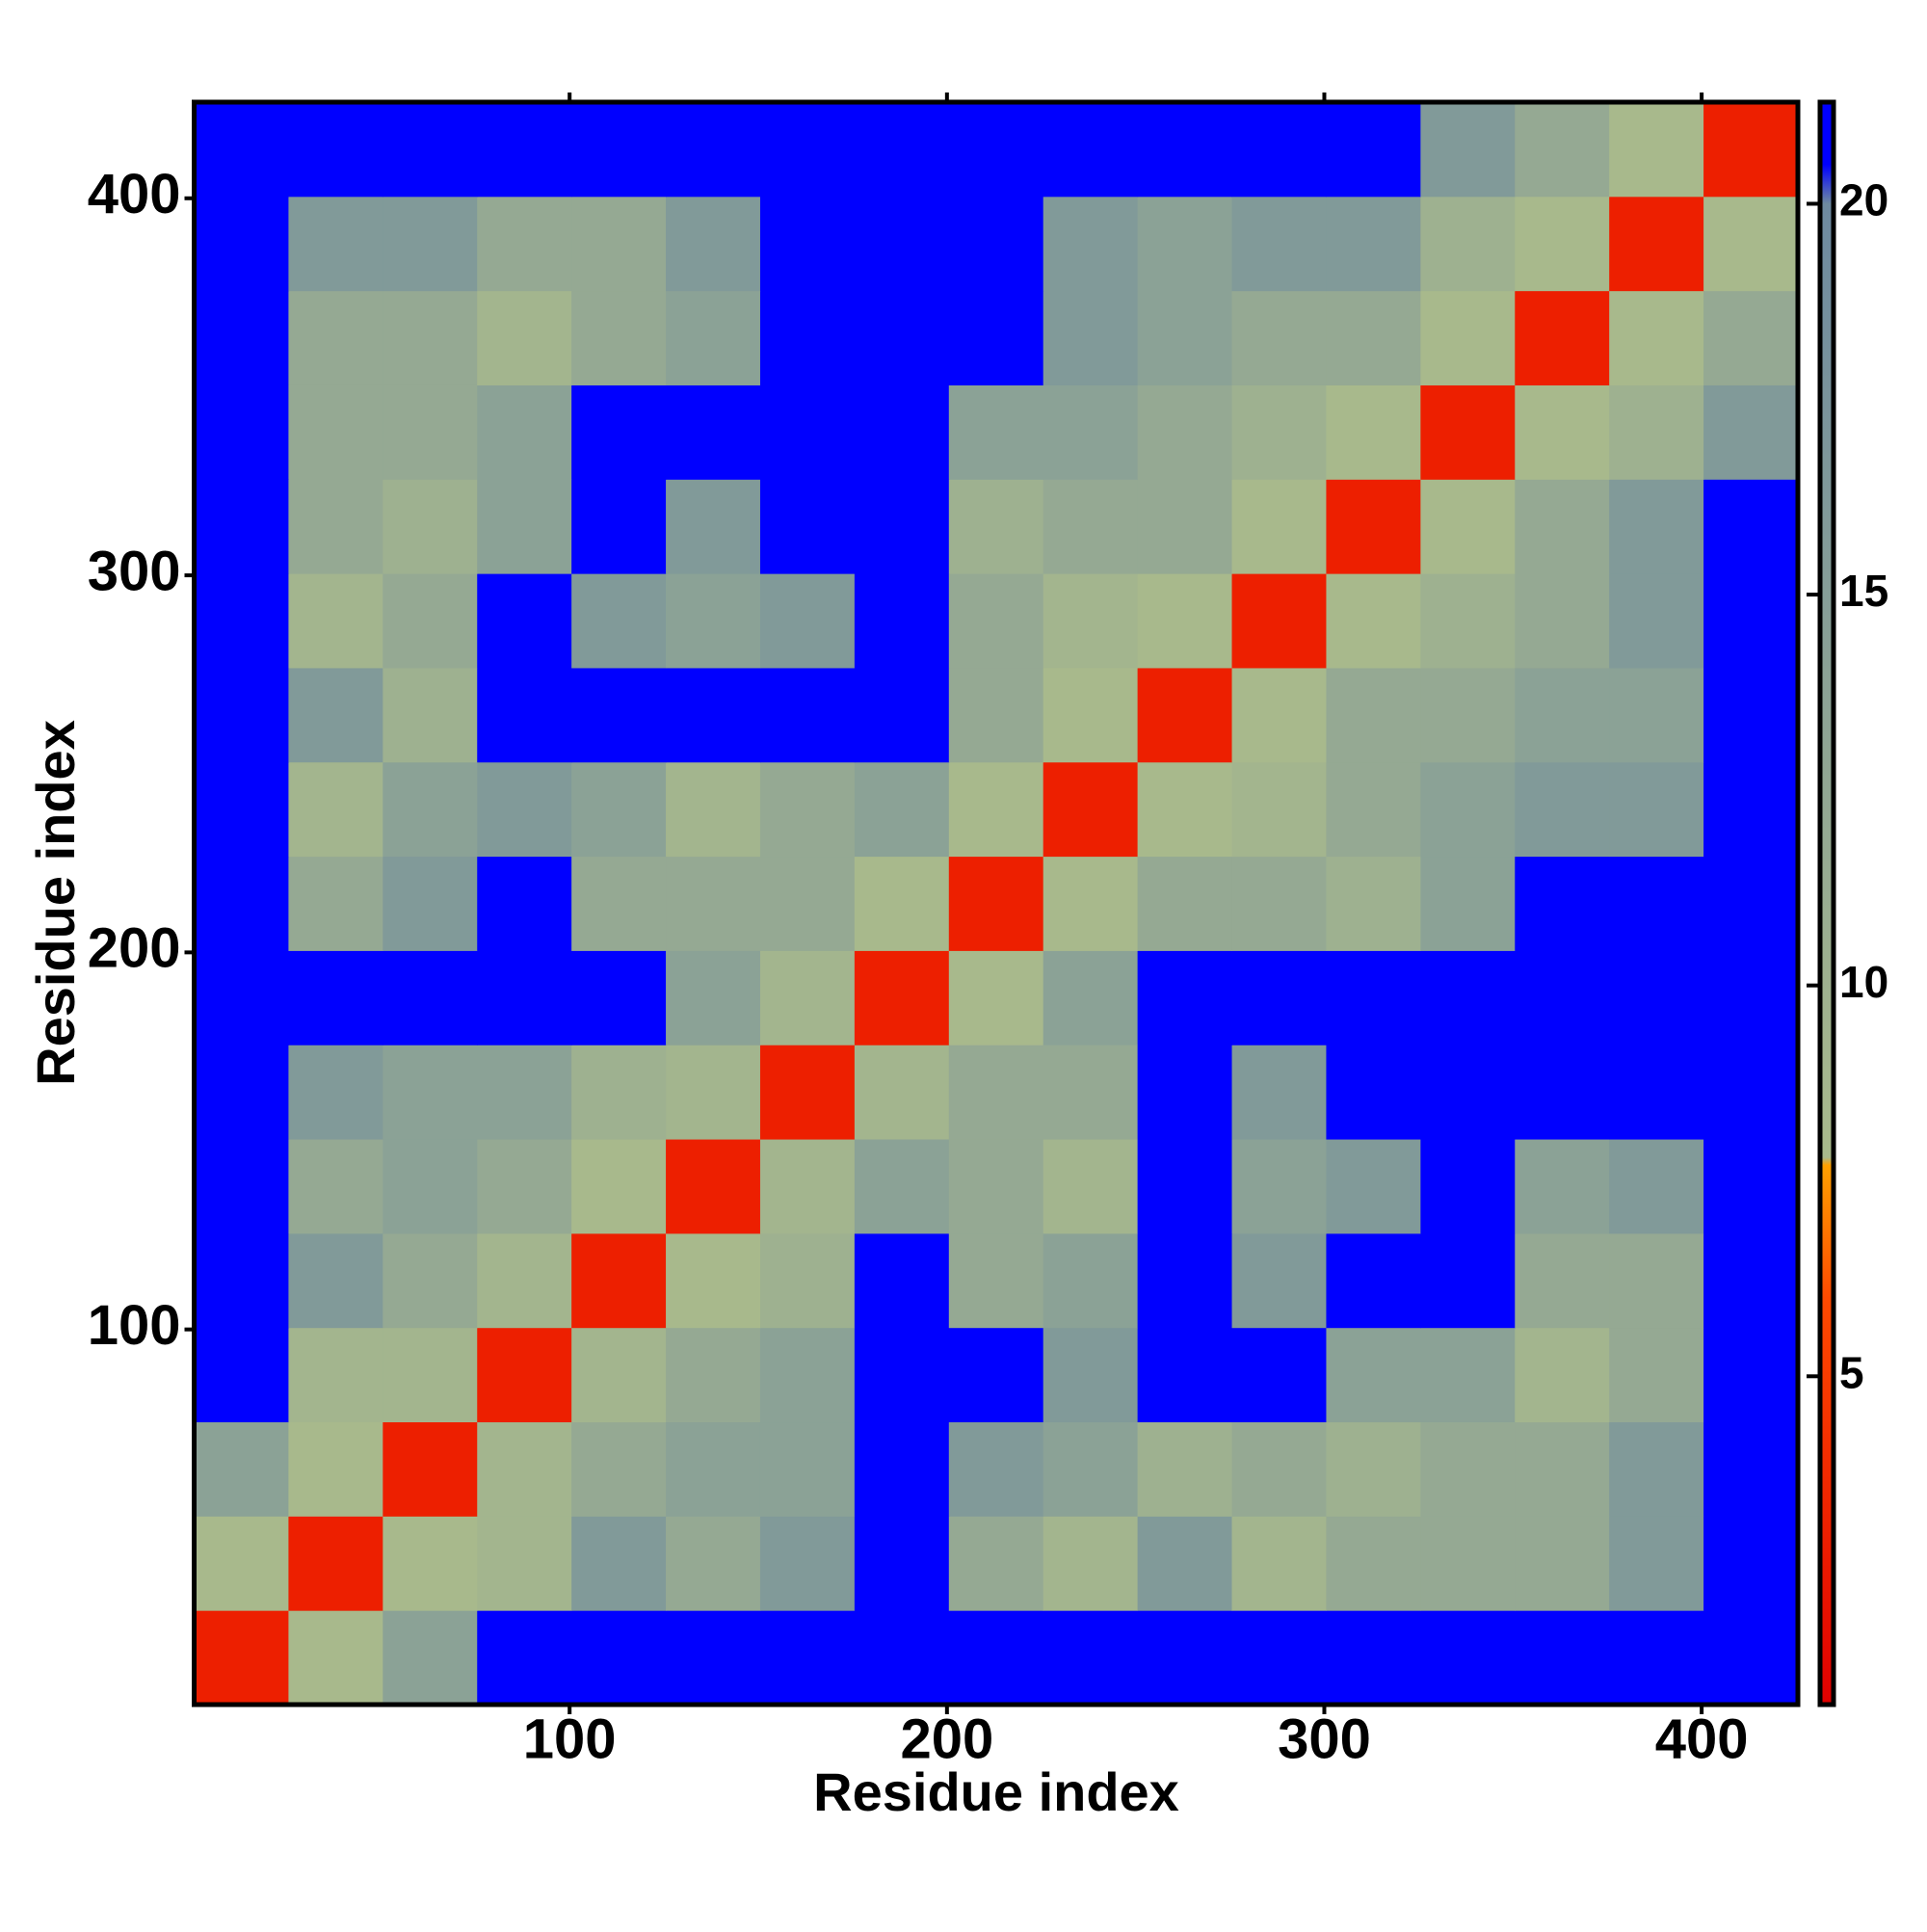 Image resolution: width=1927 pixels, height=1932 pixels. Describe the element at coordinates (134, 948) in the screenshot. I see `y-tick-label: 200` at that location.